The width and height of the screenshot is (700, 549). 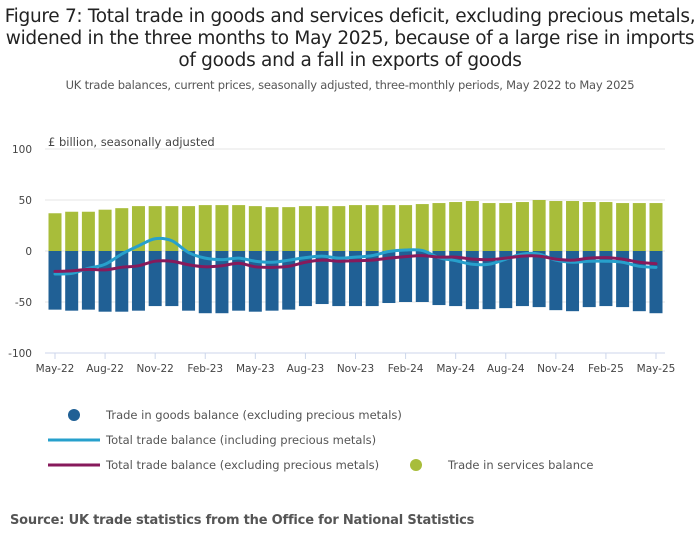 What do you see at coordinates (22, 150) in the screenshot?
I see `y-tick-label: 100` at bounding box center [22, 150].